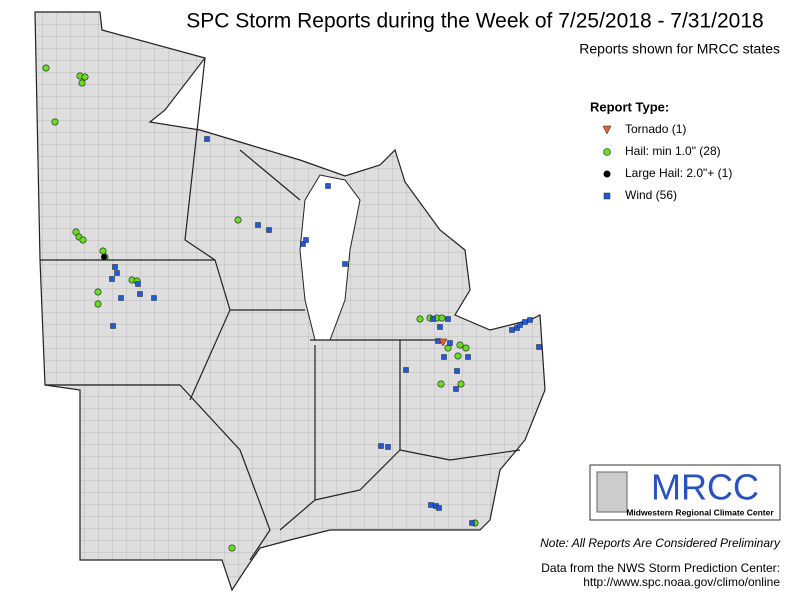 Image resolution: width=800 pixels, height=600 pixels. Describe the element at coordinates (678, 173) in the screenshot. I see `legend-item: Large Hail: 2.0"+ (1)` at that location.